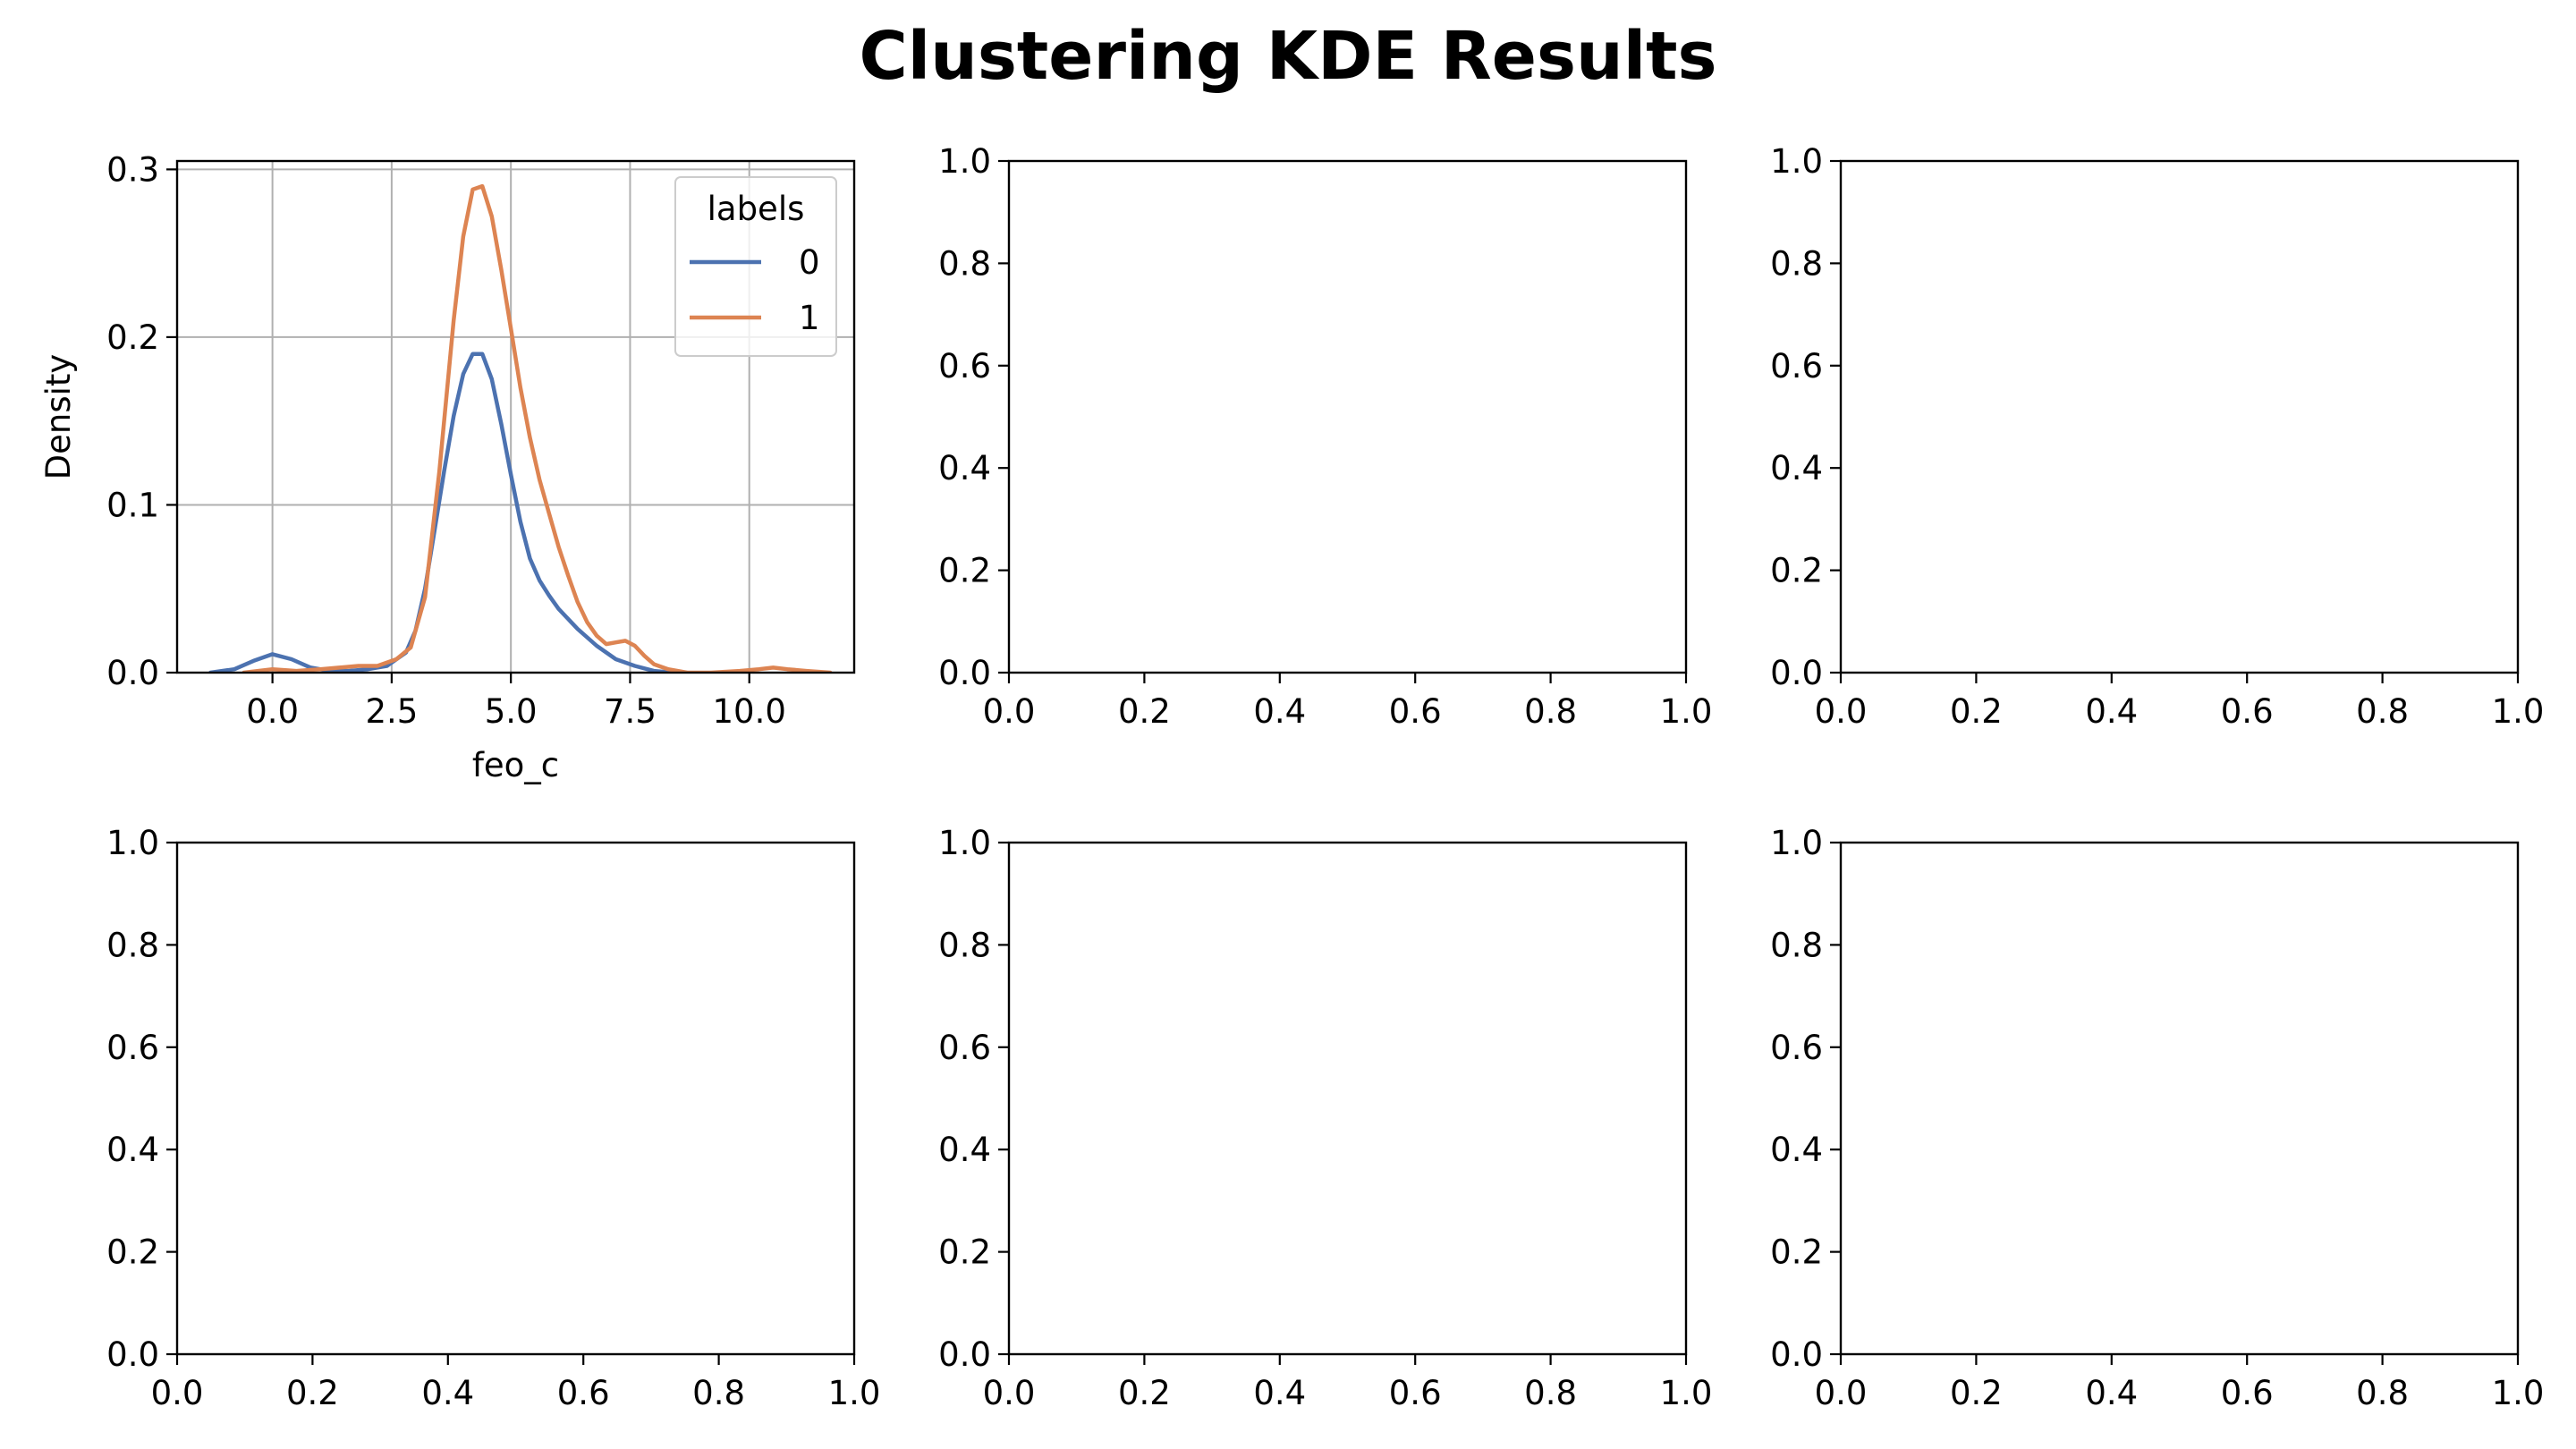 The height and width of the screenshot is (1449, 2576). Describe the element at coordinates (630, 711) in the screenshot. I see `x-tick-label: 7.5` at that location.